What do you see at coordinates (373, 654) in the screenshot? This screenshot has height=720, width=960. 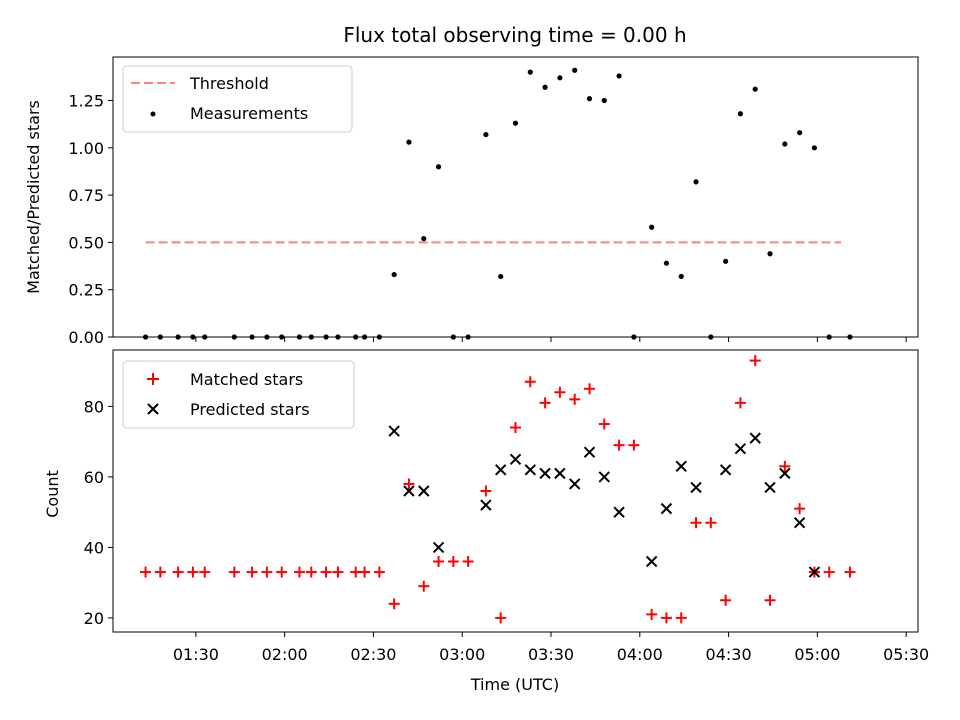 I see `x-tick-label: 02:30` at bounding box center [373, 654].